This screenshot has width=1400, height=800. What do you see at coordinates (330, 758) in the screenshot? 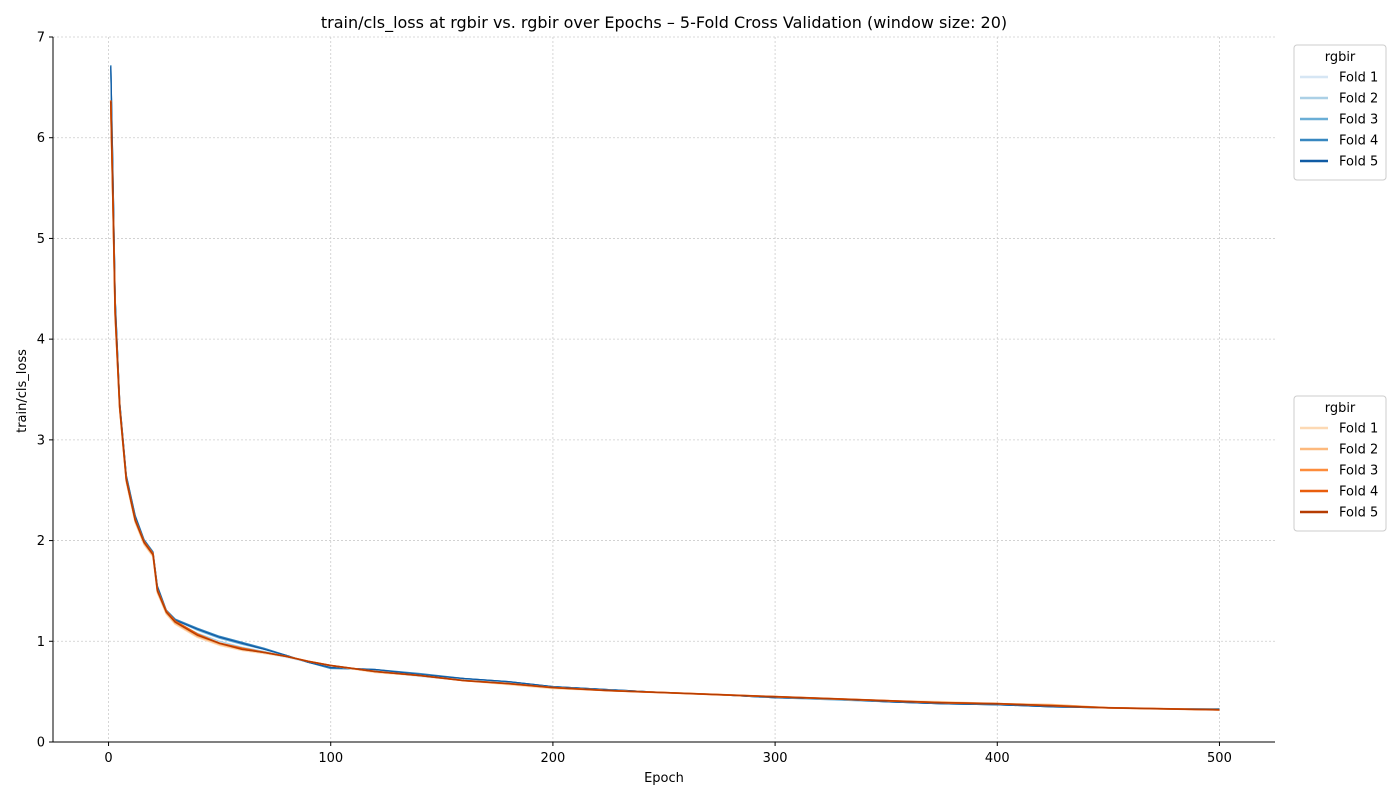
I see `x-tick-label: 100` at bounding box center [330, 758].